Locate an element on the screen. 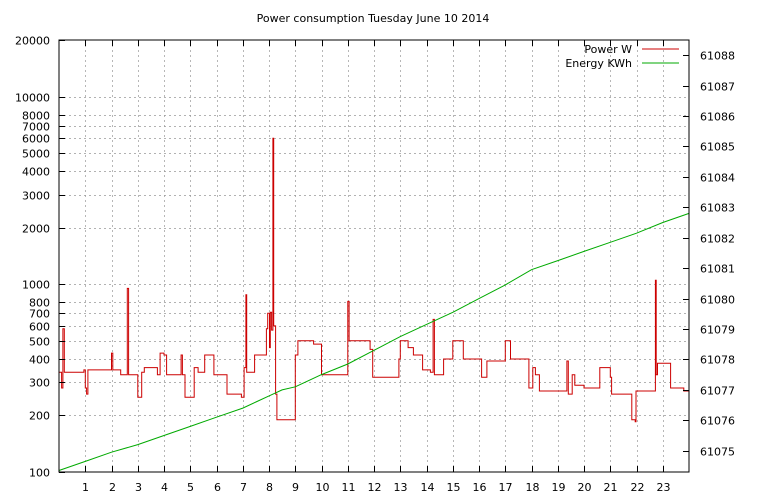 This screenshot has height=500, width=768. y-tick-label: 2000 is located at coordinates (36, 229).